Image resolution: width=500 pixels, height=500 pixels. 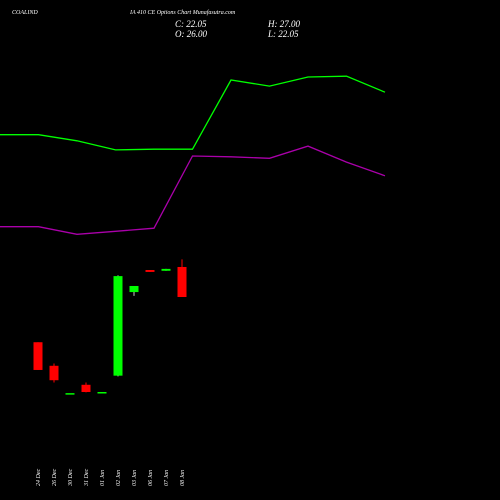 I want to click on x-tick-label: 08 Jan, so click(x=183, y=478).